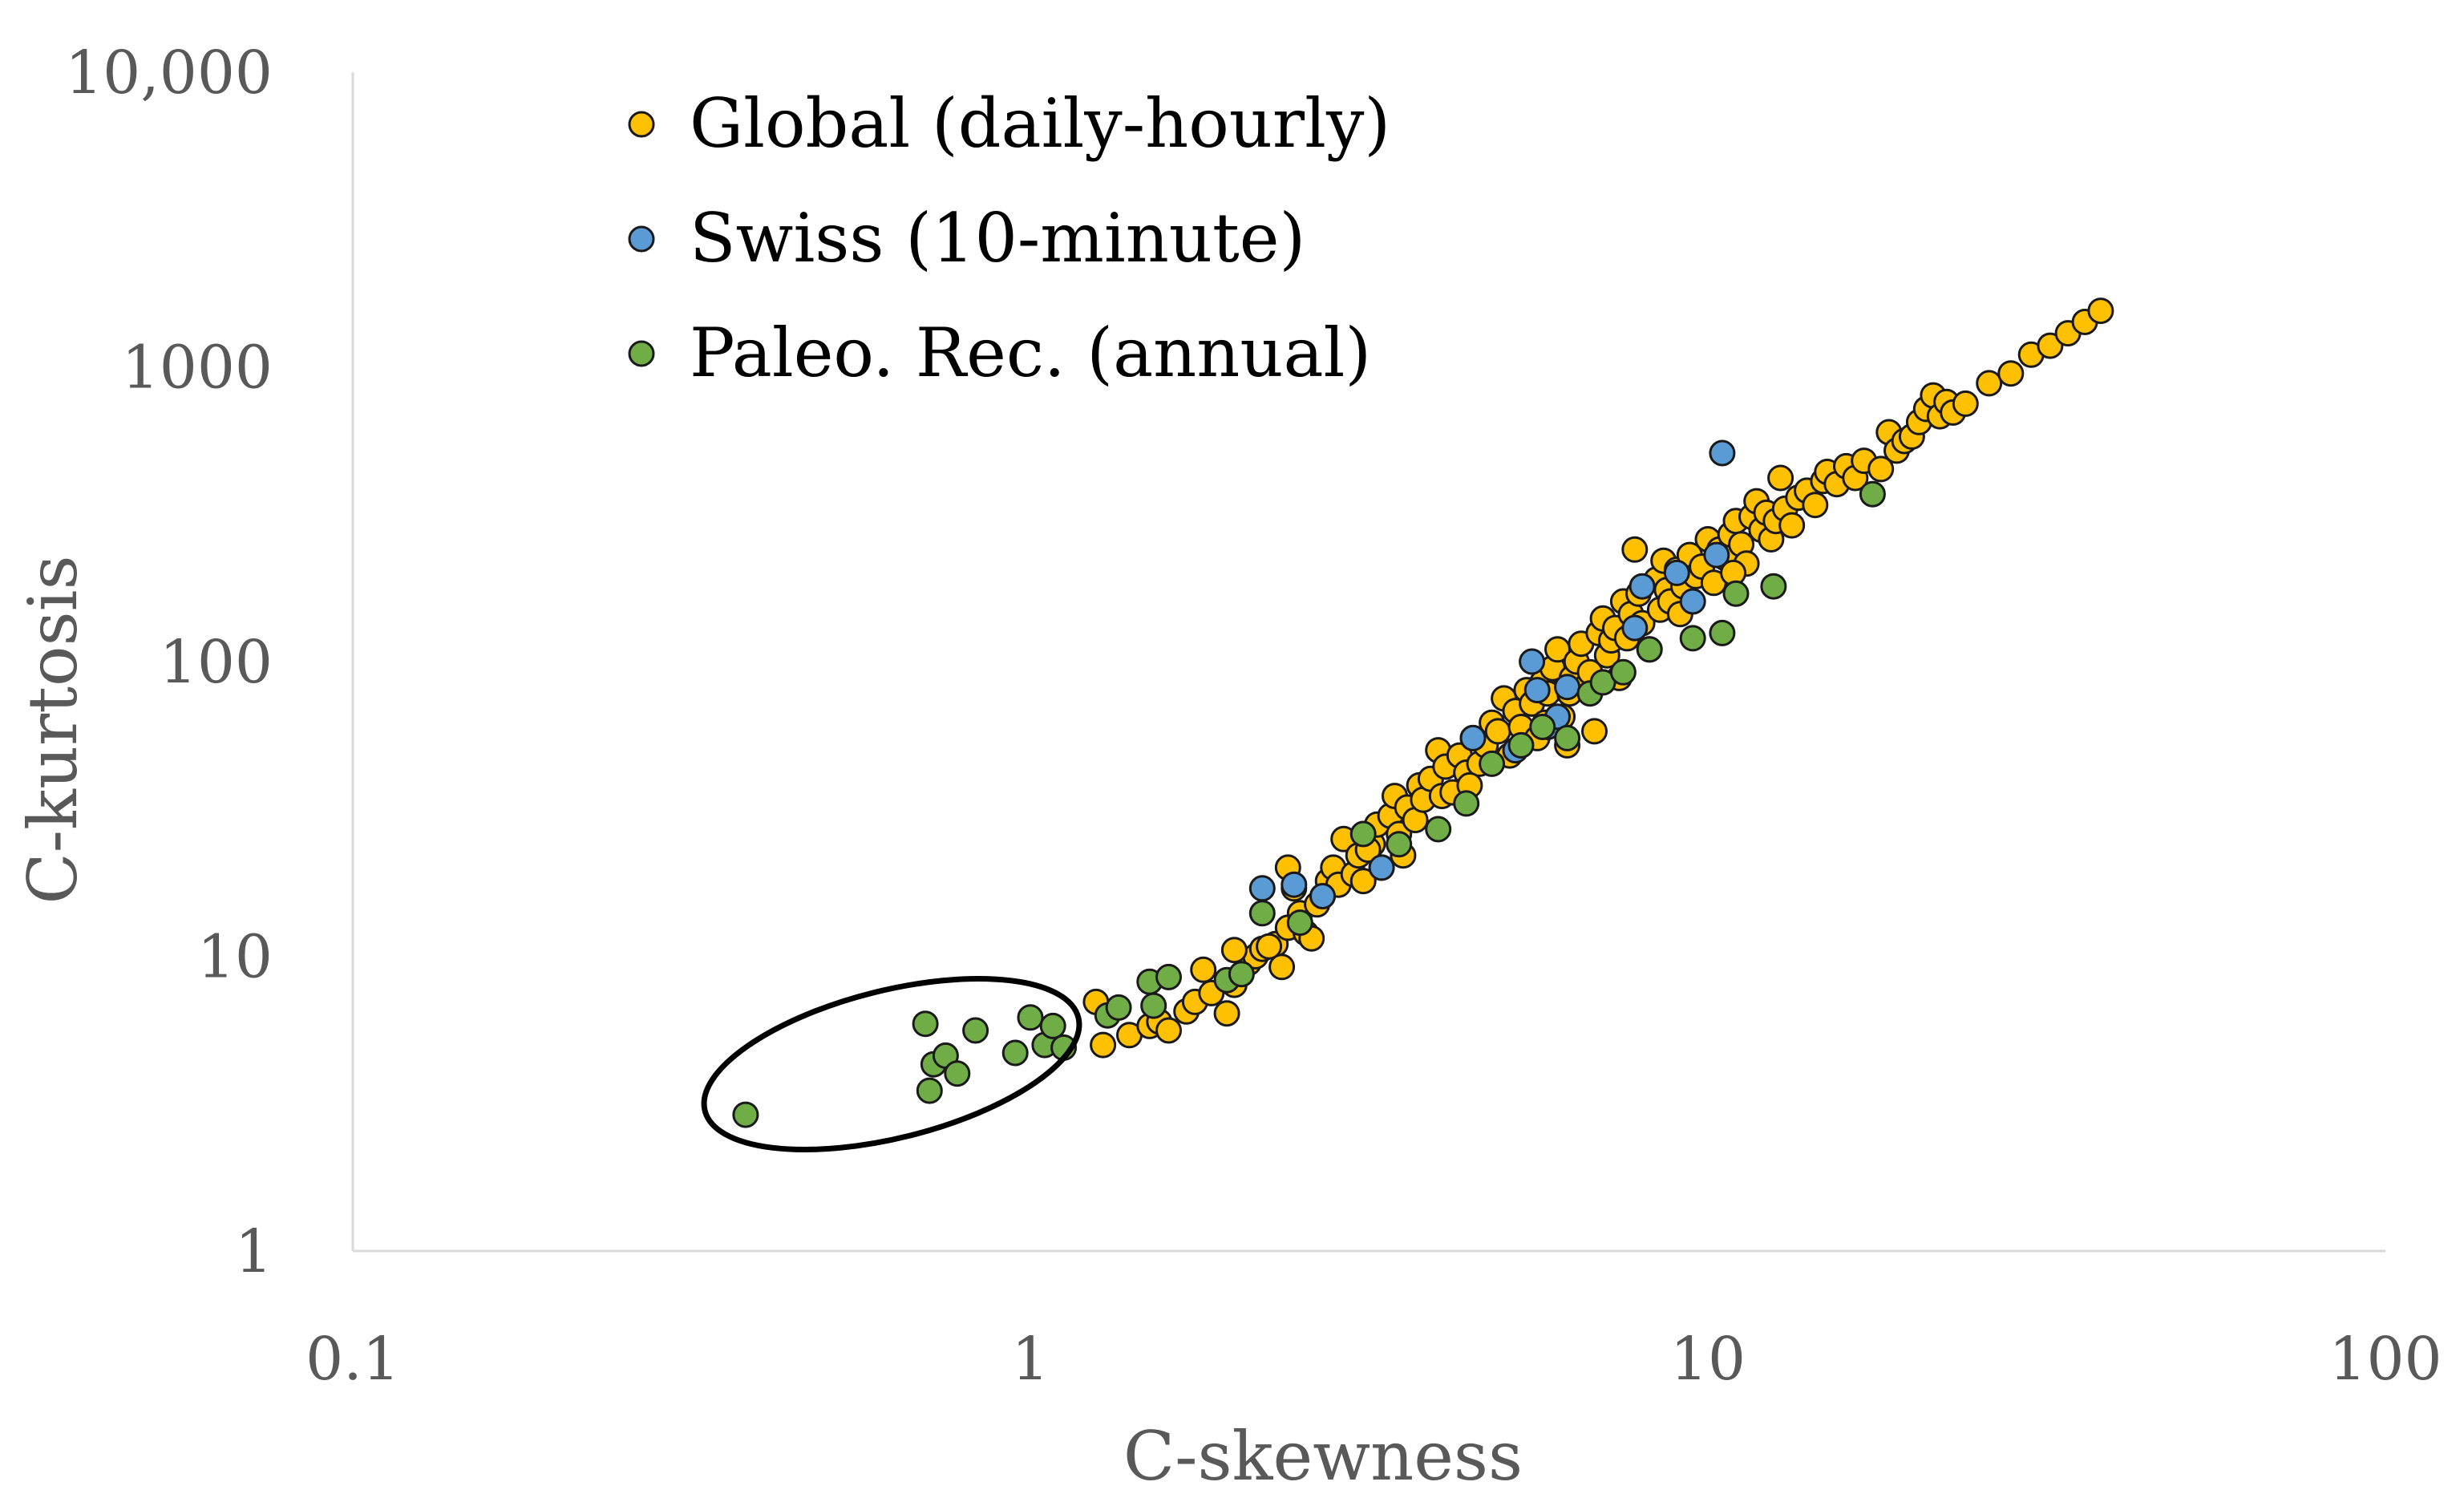 Image resolution: width=2464 pixels, height=1502 pixels. What do you see at coordinates (1040, 123) in the screenshot?
I see `legend-label: Global (daily-hourly)` at bounding box center [1040, 123].